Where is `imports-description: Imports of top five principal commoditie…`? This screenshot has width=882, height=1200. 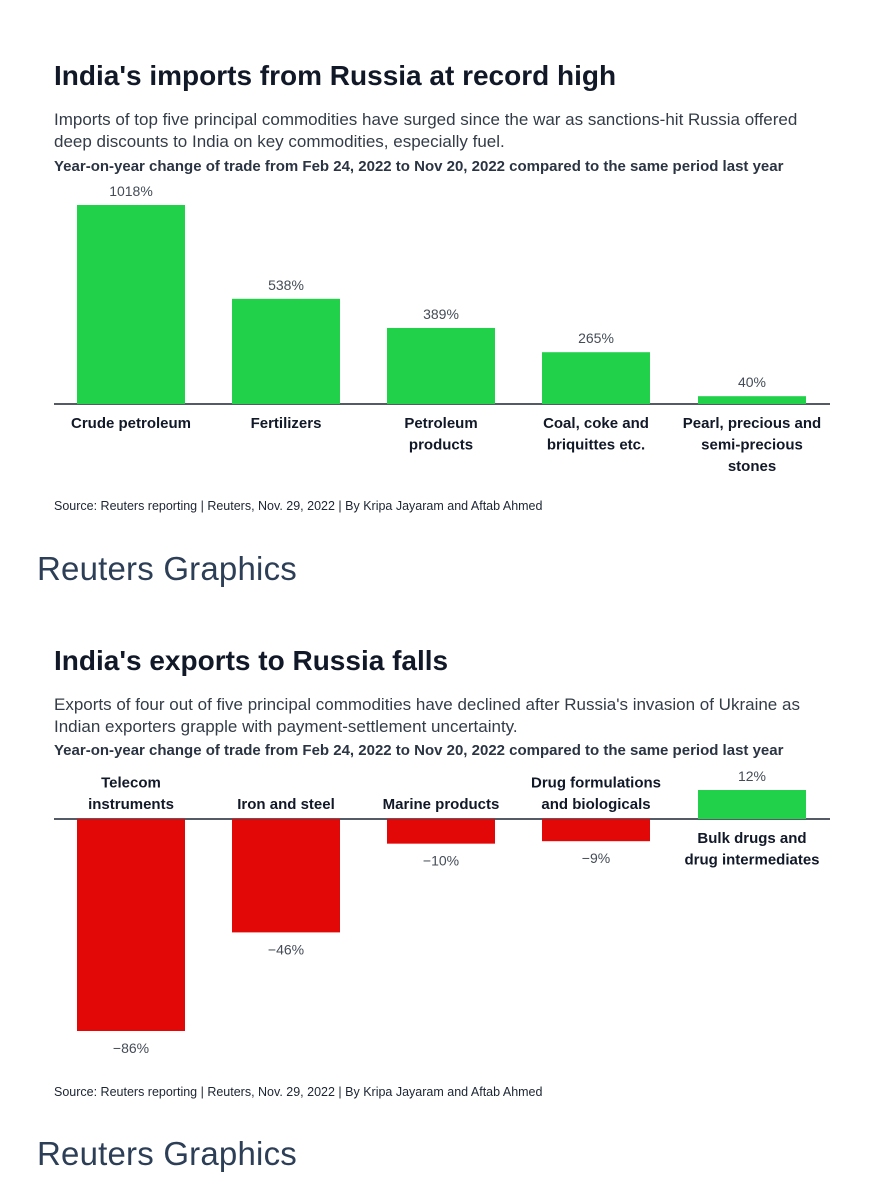 imports-description: Imports of top five principal commoditie… is located at coordinates (426, 130).